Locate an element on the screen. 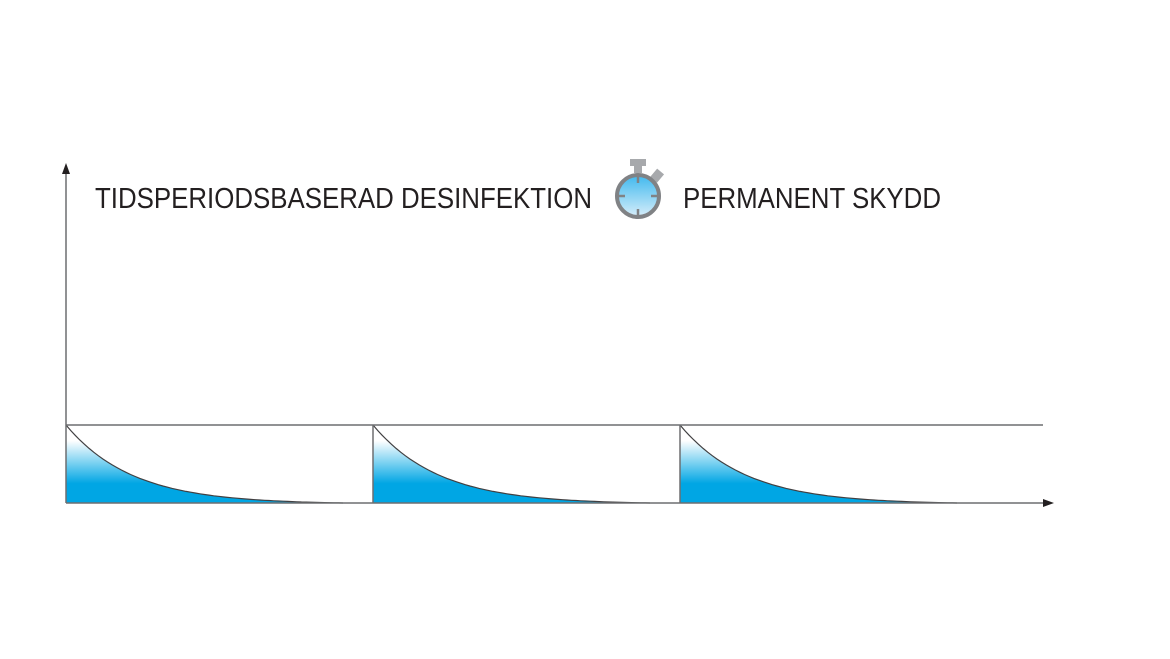 Image resolution: width=1170 pixels, height=659 pixels. x-axis-arrow is located at coordinates (1048, 503).